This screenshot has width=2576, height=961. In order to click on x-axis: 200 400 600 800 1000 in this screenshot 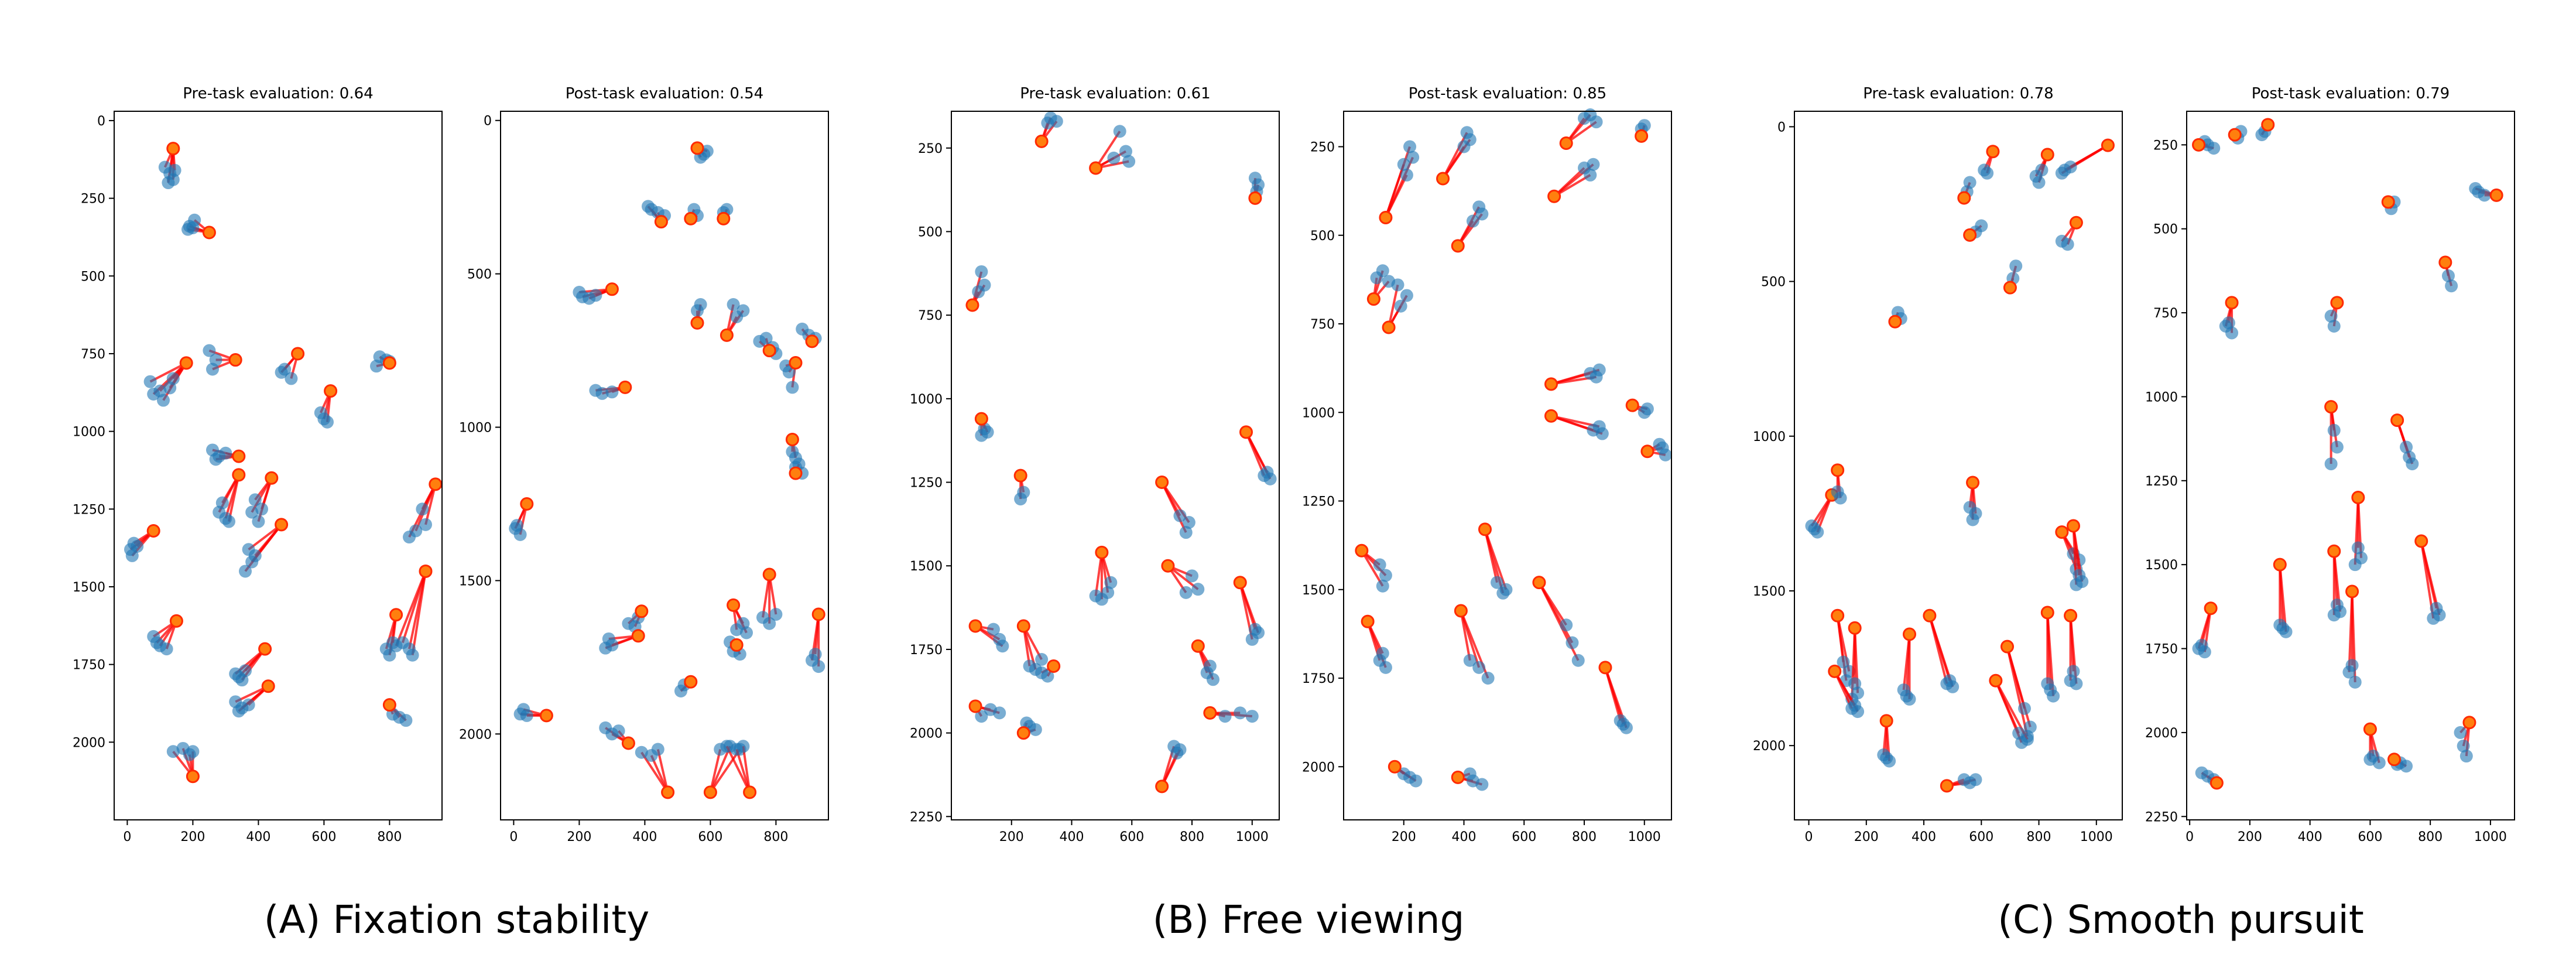, I will do `click(1134, 832)`.